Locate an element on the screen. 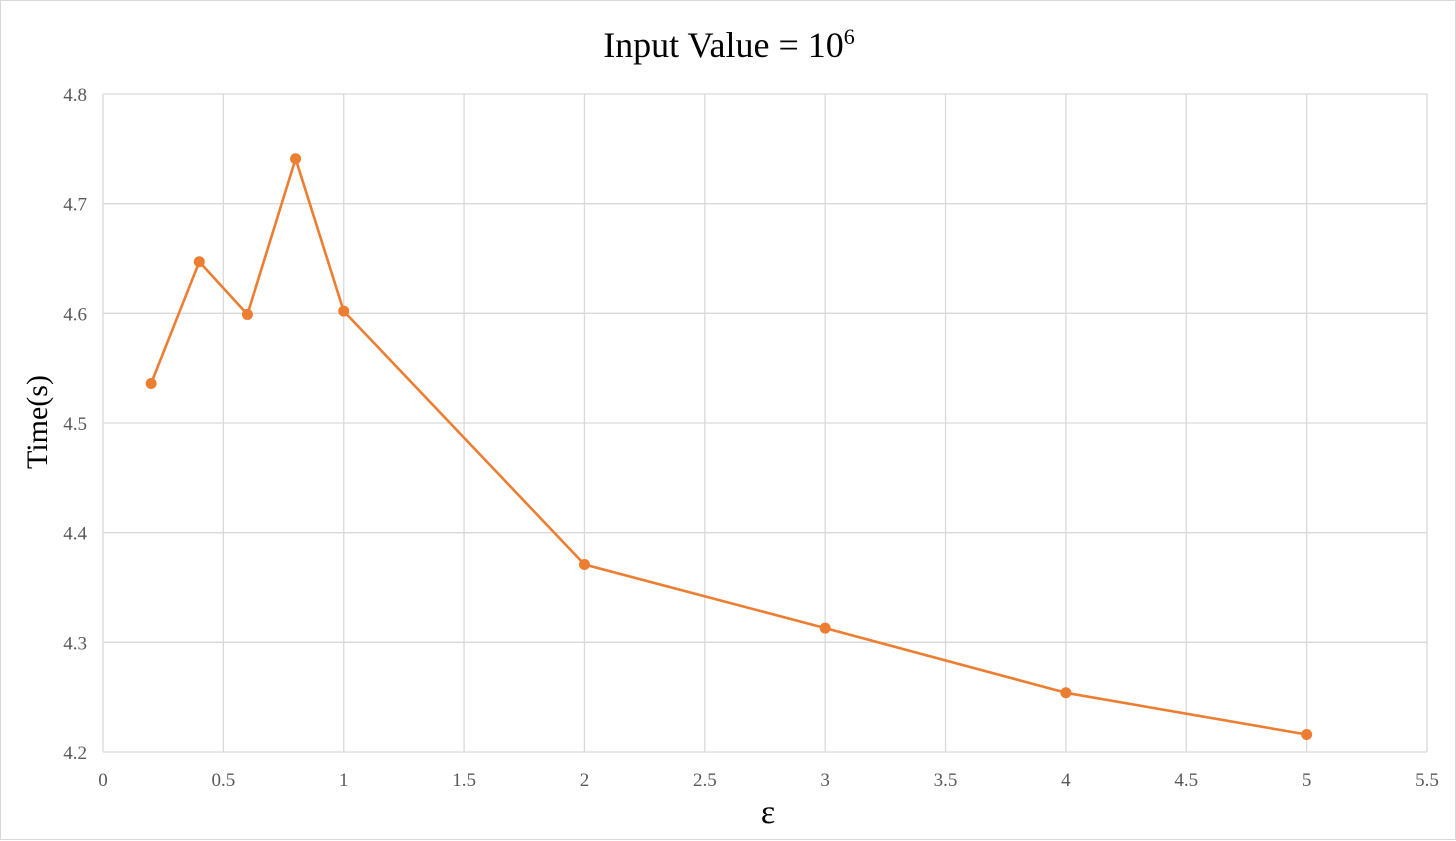  x-tick-label: 4.5 is located at coordinates (1186, 780).